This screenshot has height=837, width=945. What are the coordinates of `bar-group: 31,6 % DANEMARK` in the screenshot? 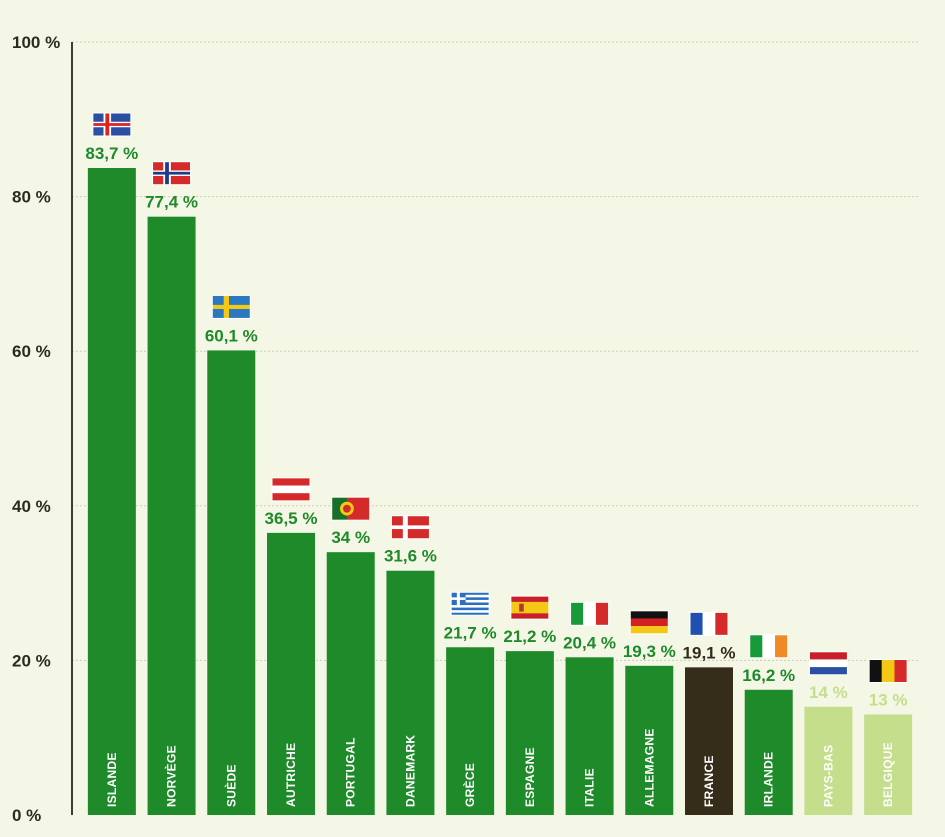 It's located at (410, 665).